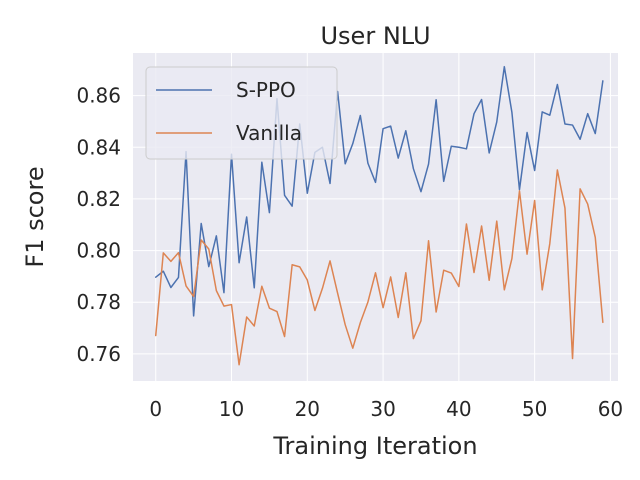 The image size is (640, 480). What do you see at coordinates (35, 216) in the screenshot?
I see `y-axis-label: F1 score` at bounding box center [35, 216].